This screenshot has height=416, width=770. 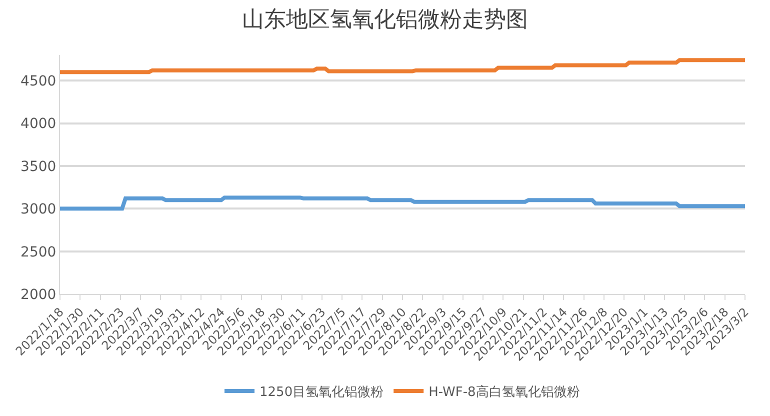 I want to click on y-tick-label: 3000, so click(x=38, y=210).